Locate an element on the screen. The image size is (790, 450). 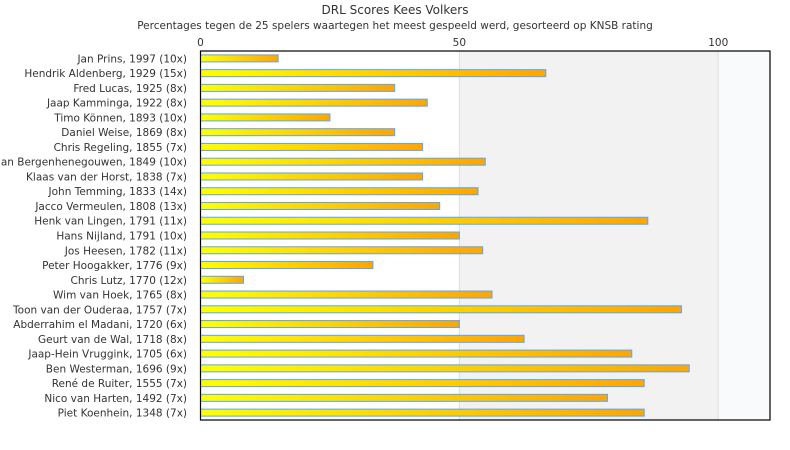
category-label: Geurt van de Wal, 1718 (8x) is located at coordinates (112, 340).